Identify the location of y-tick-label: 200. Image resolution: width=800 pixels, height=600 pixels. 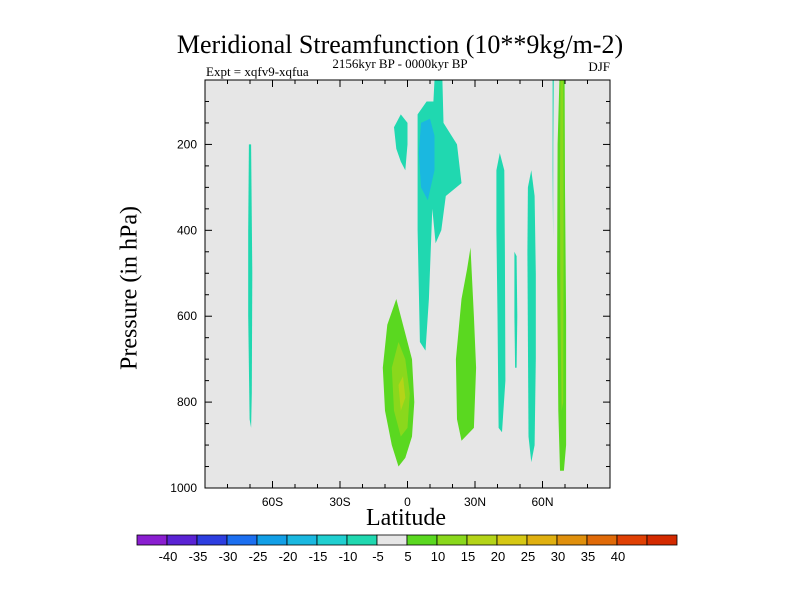
(187, 144).